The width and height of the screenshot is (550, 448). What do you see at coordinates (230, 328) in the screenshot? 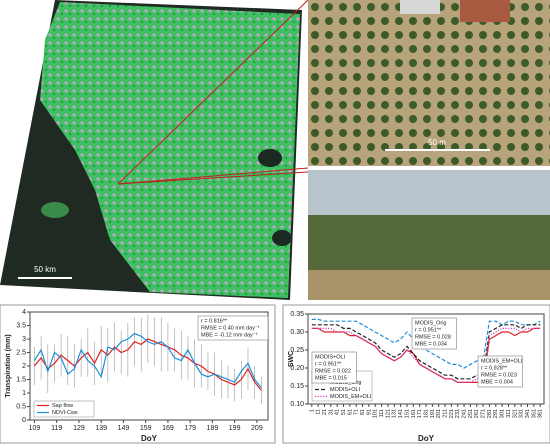
I see `annotation: RMSE = 0.40 mm day⁻¹` at bounding box center [230, 328].